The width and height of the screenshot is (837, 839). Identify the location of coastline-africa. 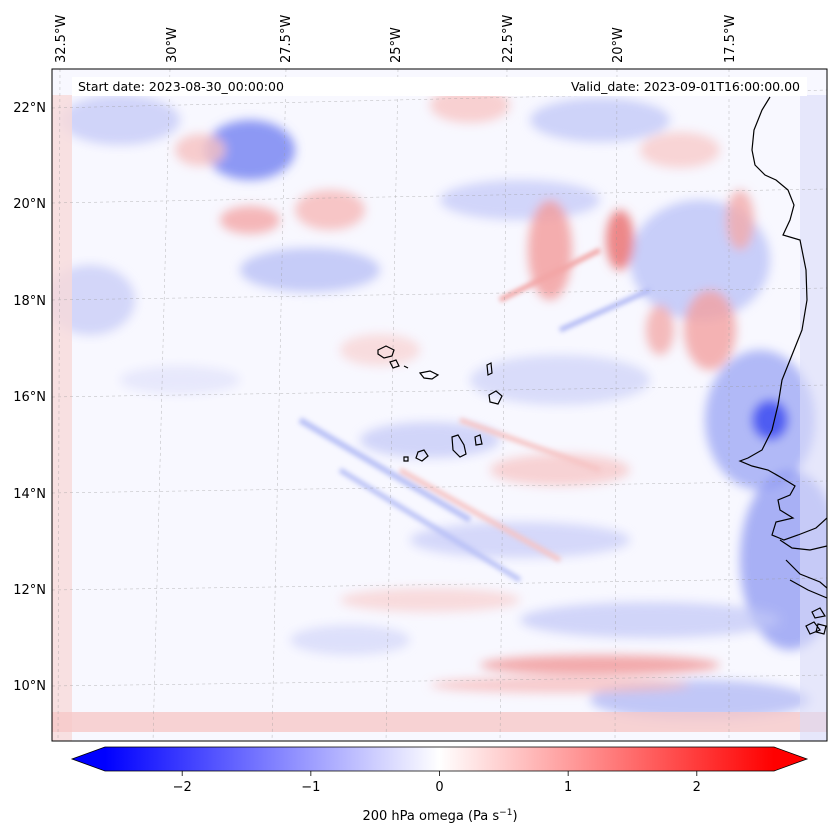
(782, 318).